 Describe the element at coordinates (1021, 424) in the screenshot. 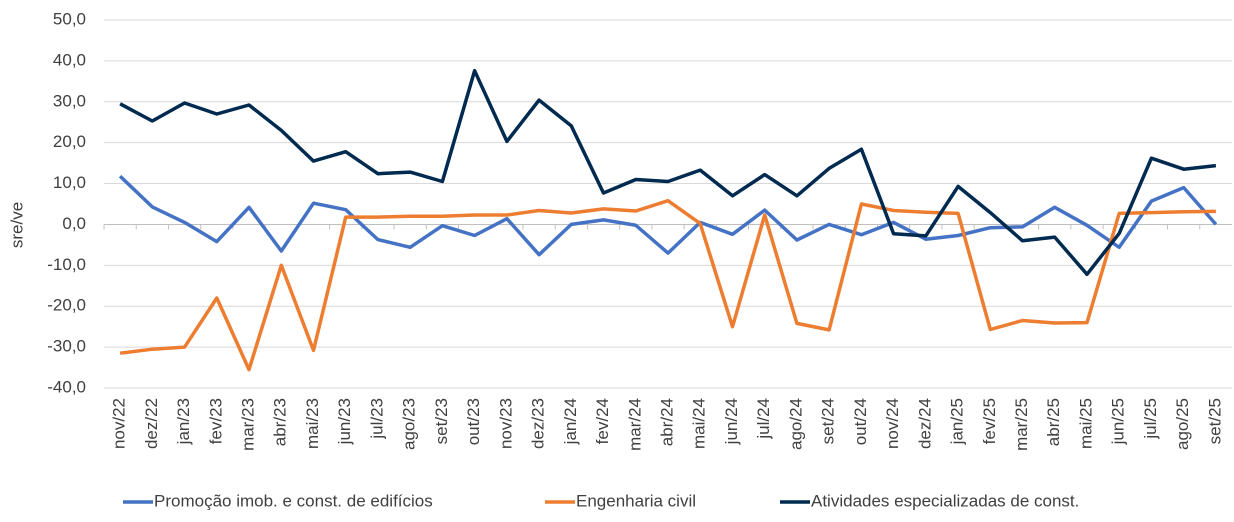

I see `x-tick-label: mar/25` at that location.